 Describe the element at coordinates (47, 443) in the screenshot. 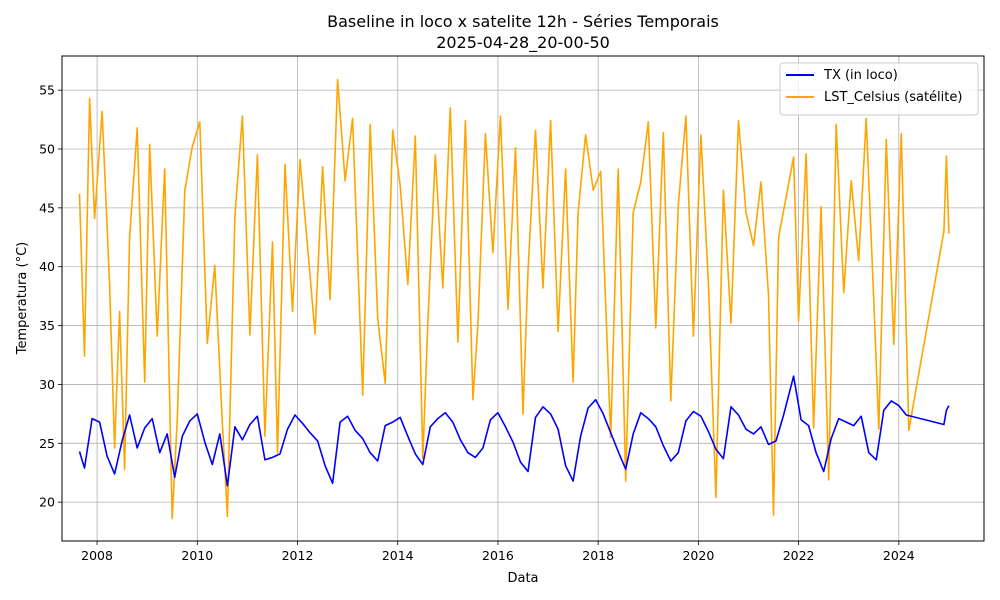

I see `y-tick-label: 25` at that location.